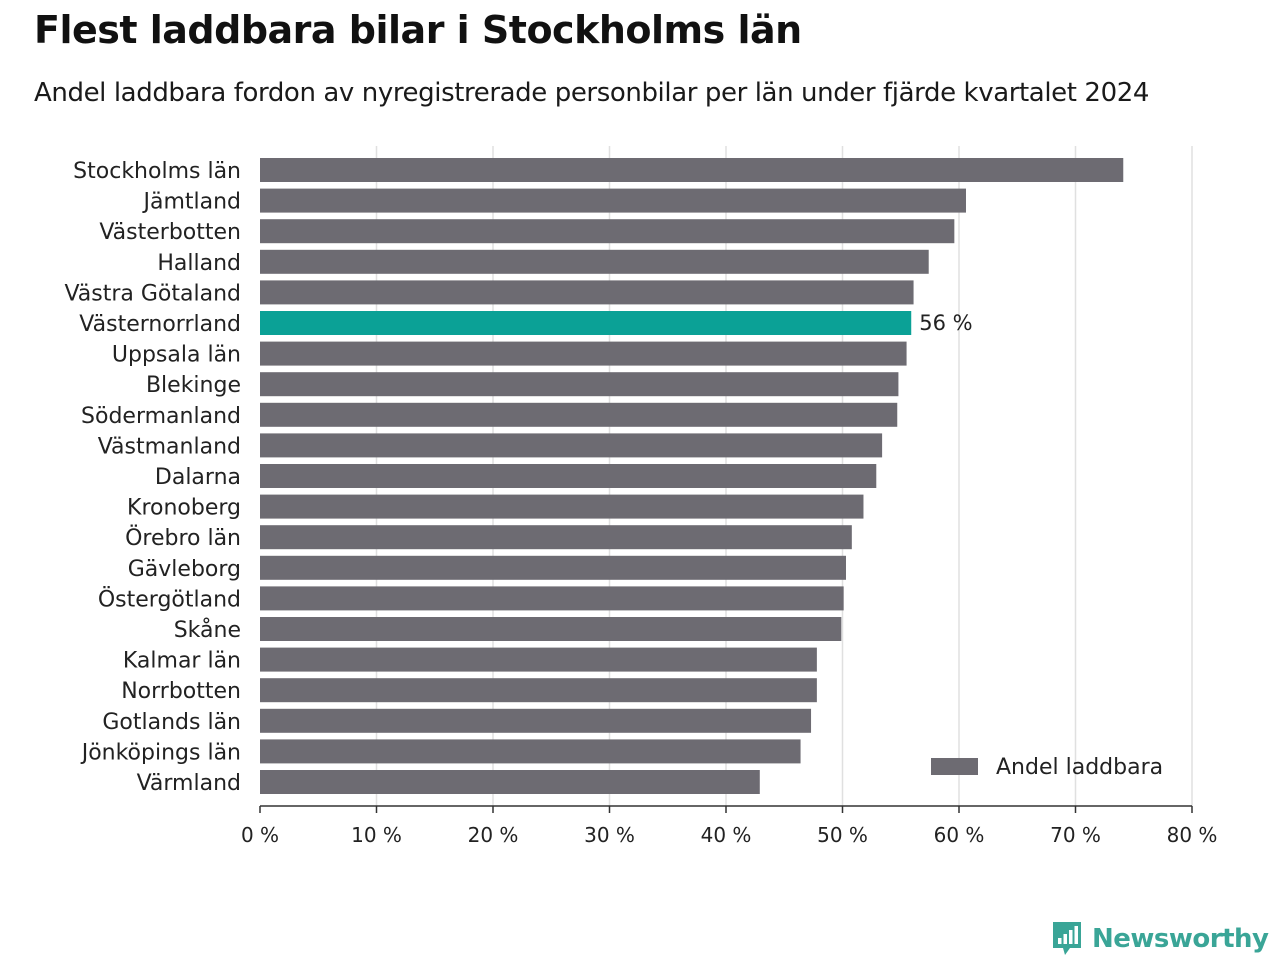  Describe the element at coordinates (183, 538) in the screenshot. I see `category-label: Örebro län` at that location.